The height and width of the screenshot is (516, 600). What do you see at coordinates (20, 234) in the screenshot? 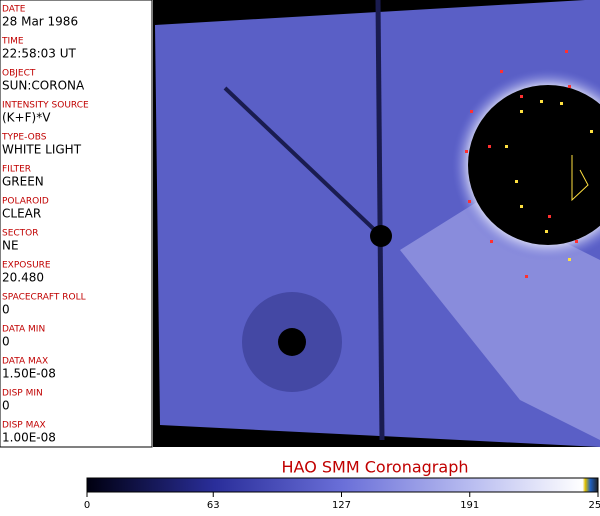
I see `field-label: SECTOR` at bounding box center [20, 234].